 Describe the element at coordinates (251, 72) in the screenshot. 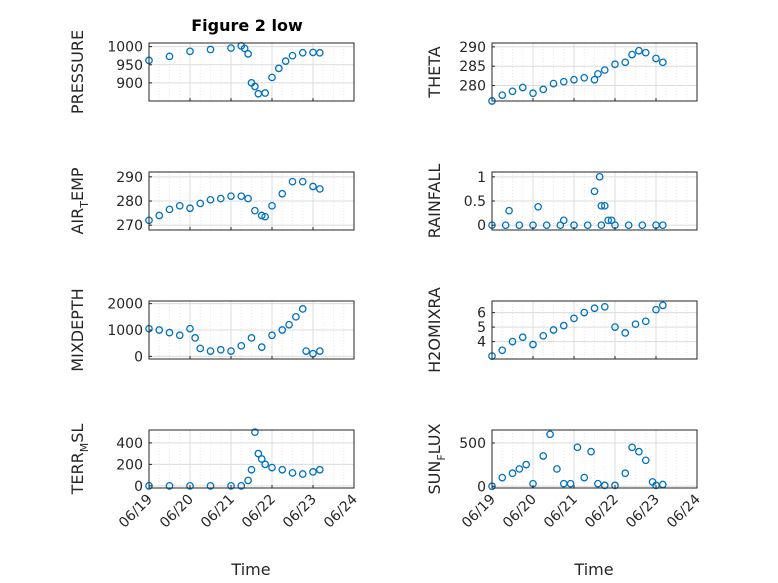

I see `axes-box` at that location.